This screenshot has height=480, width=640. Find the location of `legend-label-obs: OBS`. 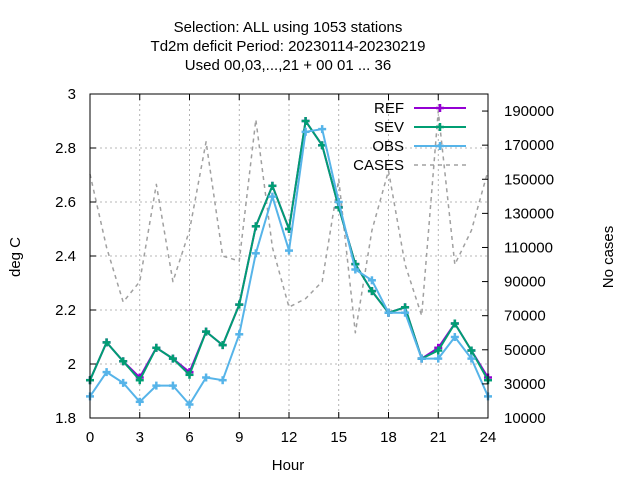

legend-label-obs: OBS is located at coordinates (388, 146).